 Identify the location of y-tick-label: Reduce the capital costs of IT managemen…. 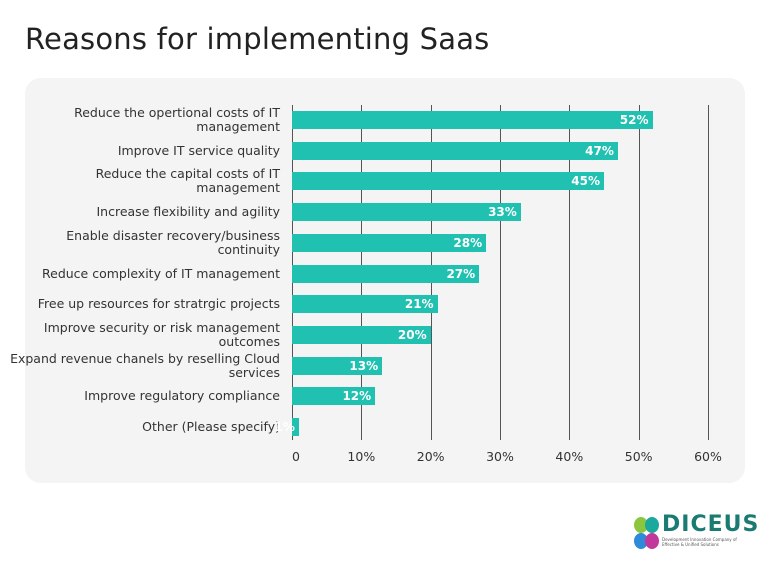
(187, 181).